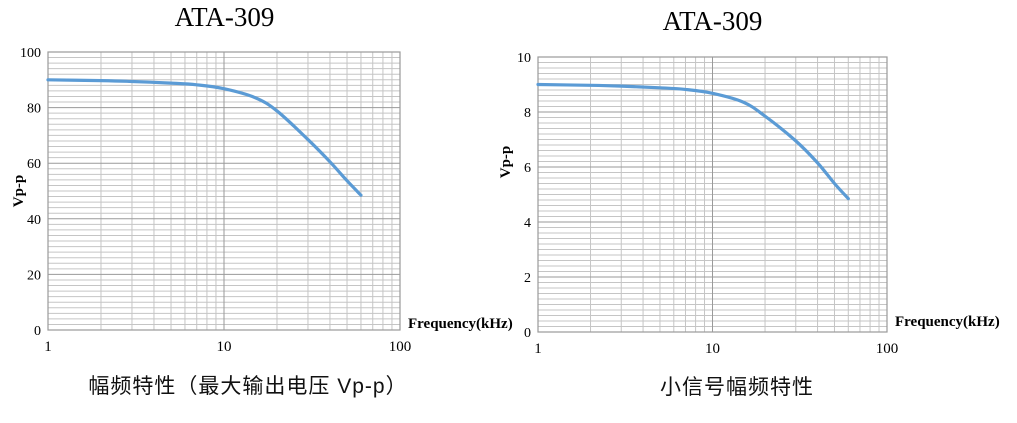 The height and width of the screenshot is (423, 1017). I want to click on y-tick-label: 40, so click(34, 220).